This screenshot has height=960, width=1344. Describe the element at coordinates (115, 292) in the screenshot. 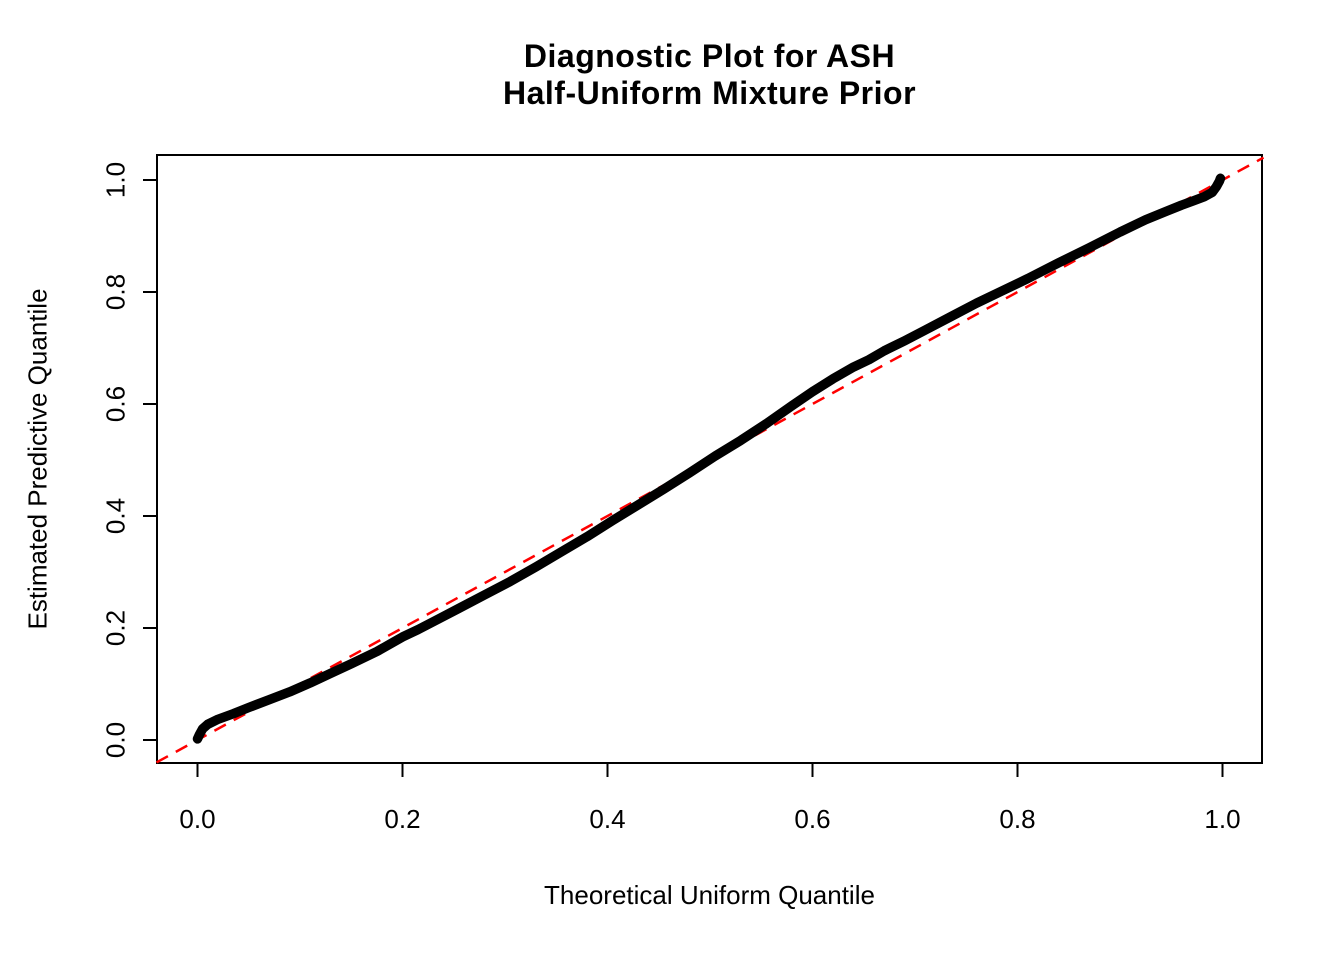

I see `y-tick-label: 0.8` at that location.